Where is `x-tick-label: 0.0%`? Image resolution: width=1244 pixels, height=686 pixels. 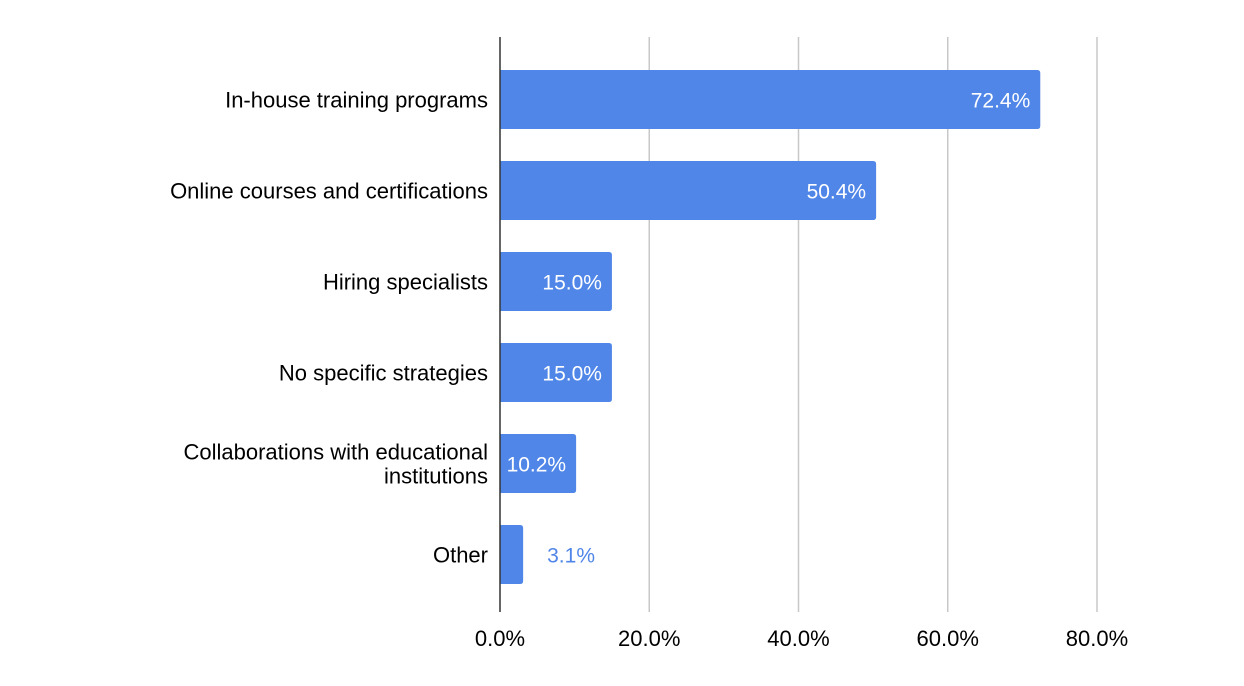 x-tick-label: 0.0% is located at coordinates (500, 638).